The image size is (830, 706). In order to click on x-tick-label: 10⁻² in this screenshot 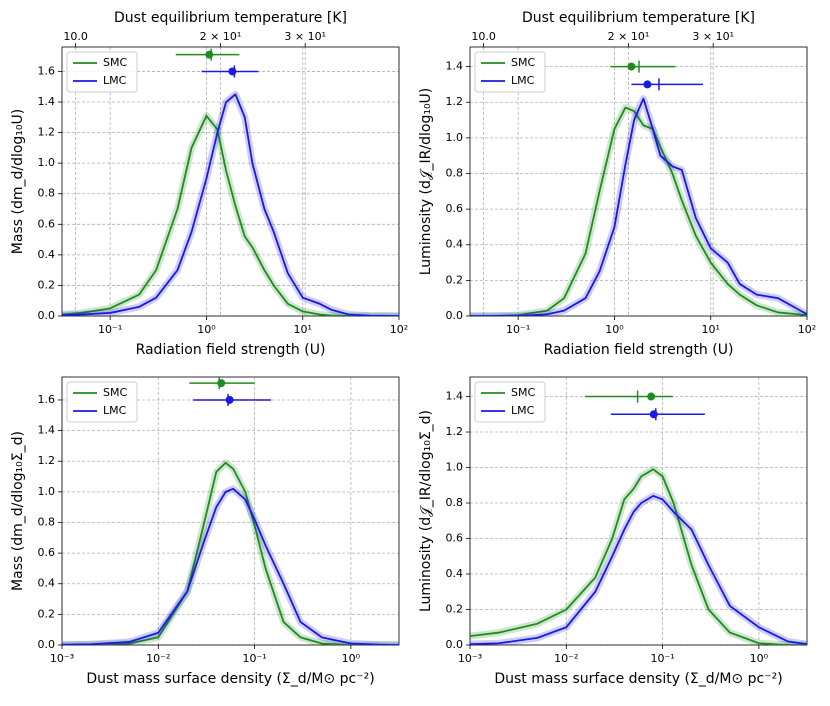, I will do `click(158, 658)`.